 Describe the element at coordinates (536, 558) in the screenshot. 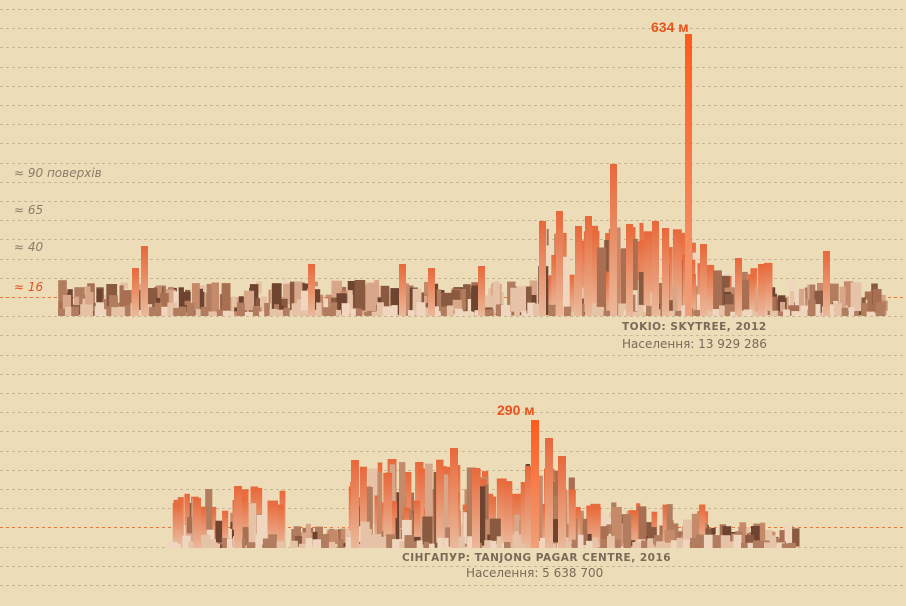

I see `singapore-city-label: СІНГАПУР: TANJONG PAGAR CENTRE, 2016` at that location.